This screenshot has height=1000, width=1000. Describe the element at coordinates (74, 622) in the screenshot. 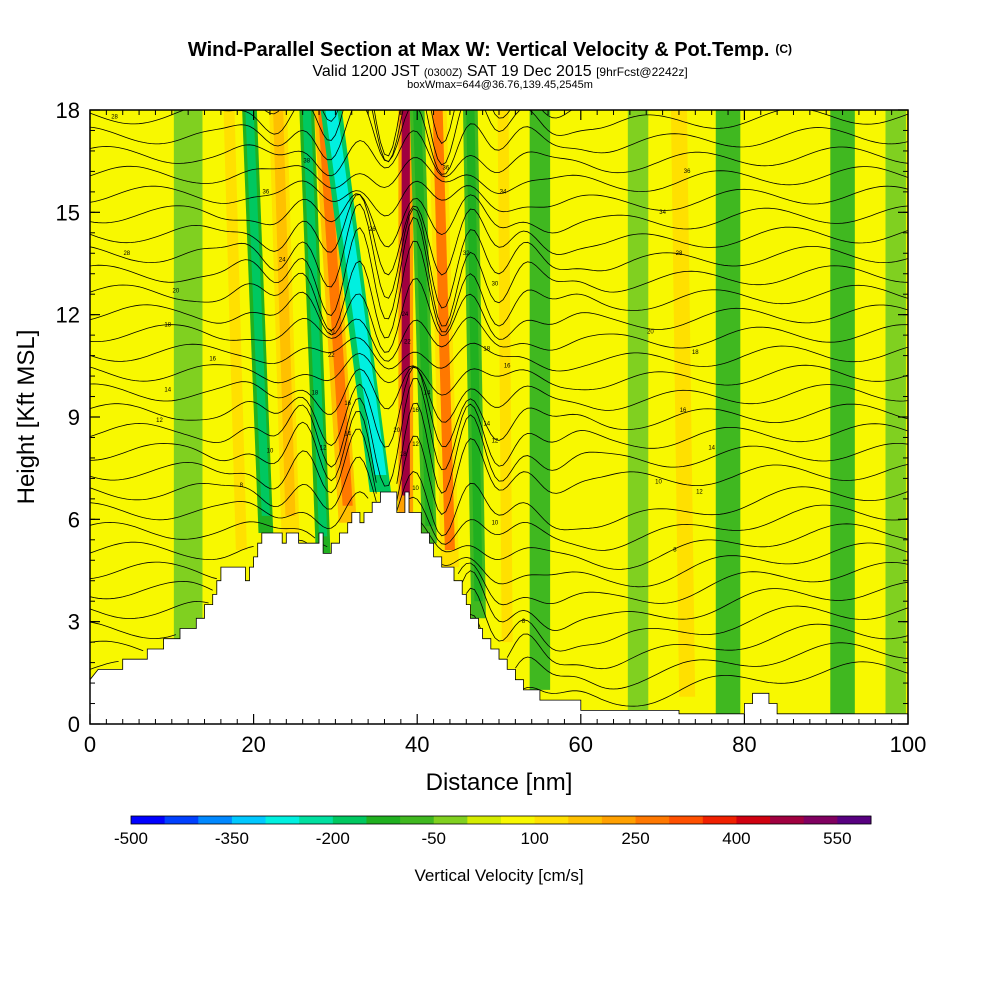

I see `y-tick-label: 3` at that location.